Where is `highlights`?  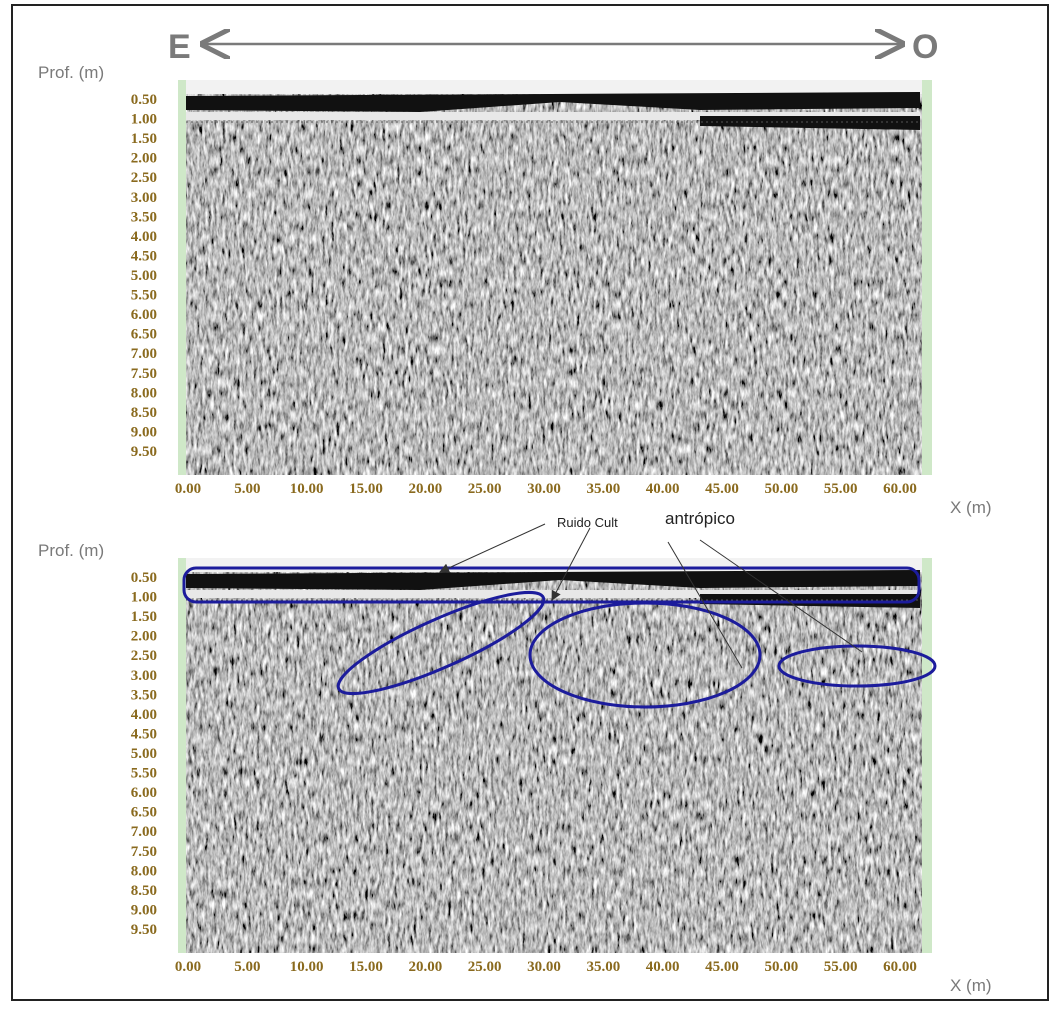 highlights is located at coordinates (559, 637).